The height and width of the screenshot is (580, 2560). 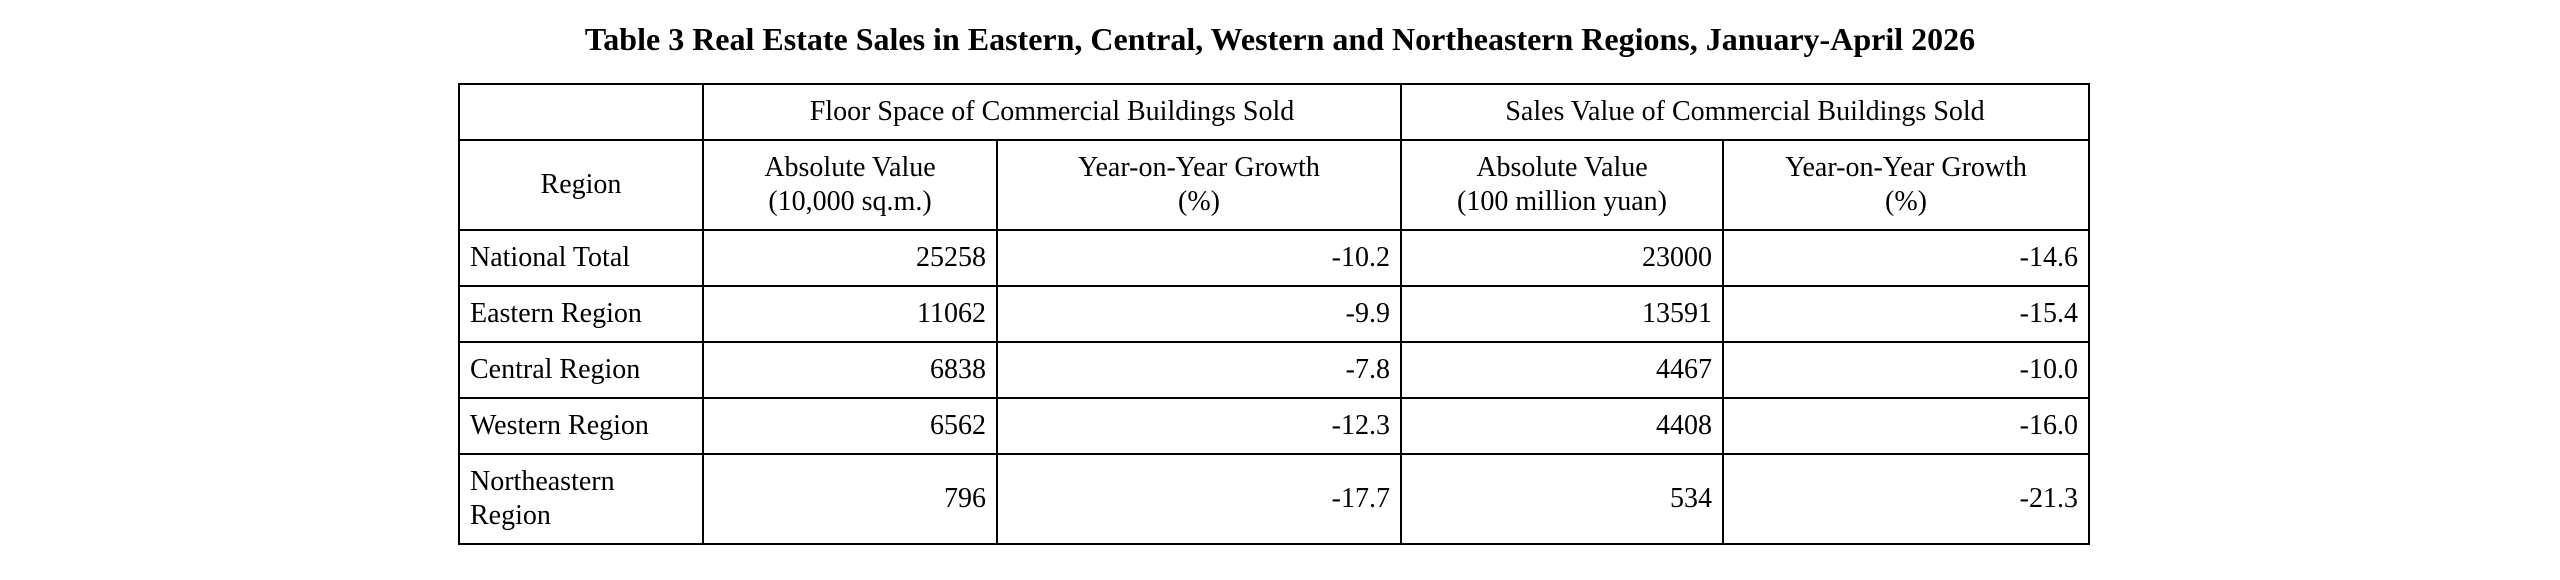 I want to click on table-row: Northeastern Region 796 -17.7 534 -21.3, so click(x=1274, y=499).